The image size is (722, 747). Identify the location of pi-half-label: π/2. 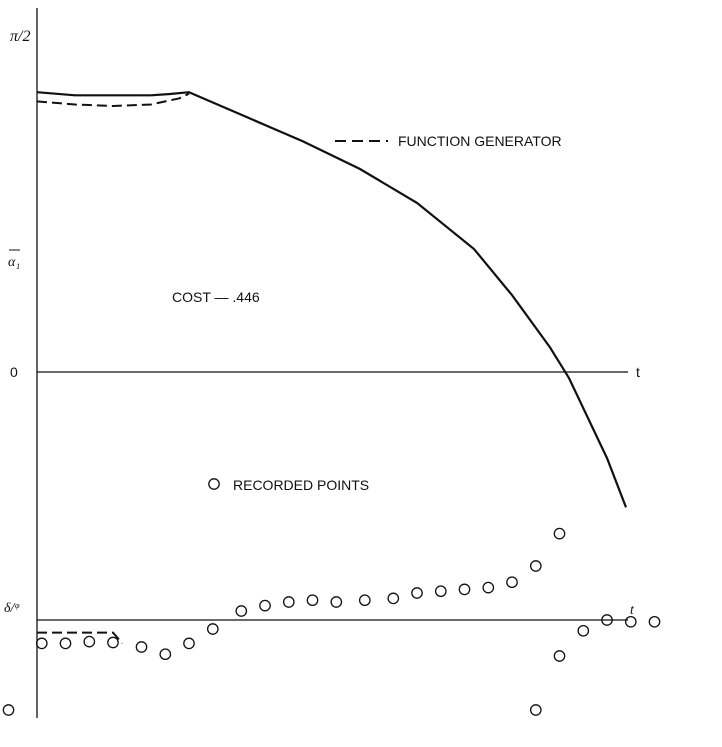
(20, 36).